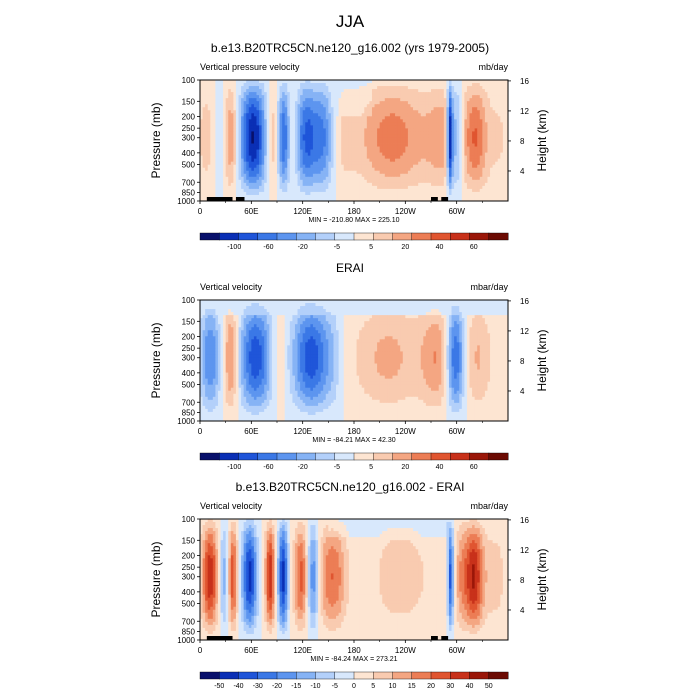 This screenshot has width=700, height=700. I want to click on height-tick-label: 16, so click(524, 81).